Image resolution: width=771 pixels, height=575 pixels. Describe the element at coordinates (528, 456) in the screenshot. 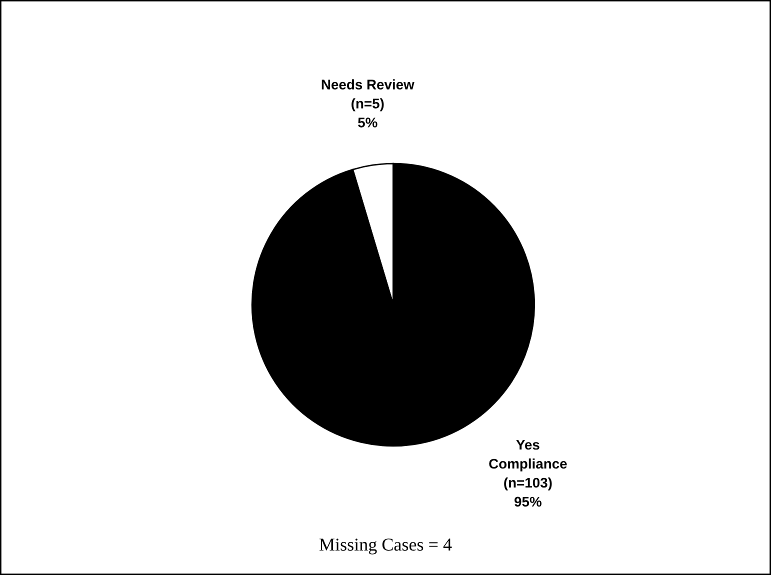

I see `slice-label: Yes Compliance` at that location.